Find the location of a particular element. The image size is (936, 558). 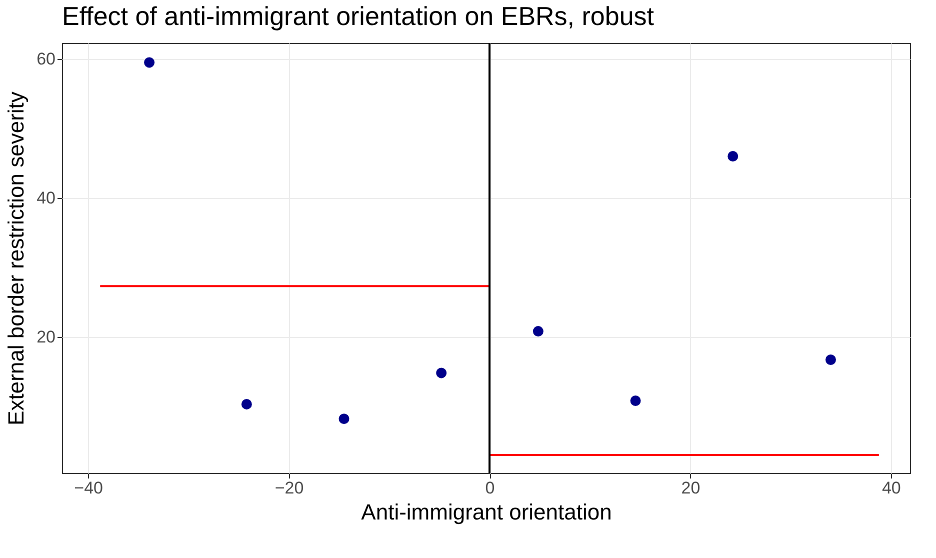

x-axis-title: Anti-immigrant orientation is located at coordinates (486, 512).